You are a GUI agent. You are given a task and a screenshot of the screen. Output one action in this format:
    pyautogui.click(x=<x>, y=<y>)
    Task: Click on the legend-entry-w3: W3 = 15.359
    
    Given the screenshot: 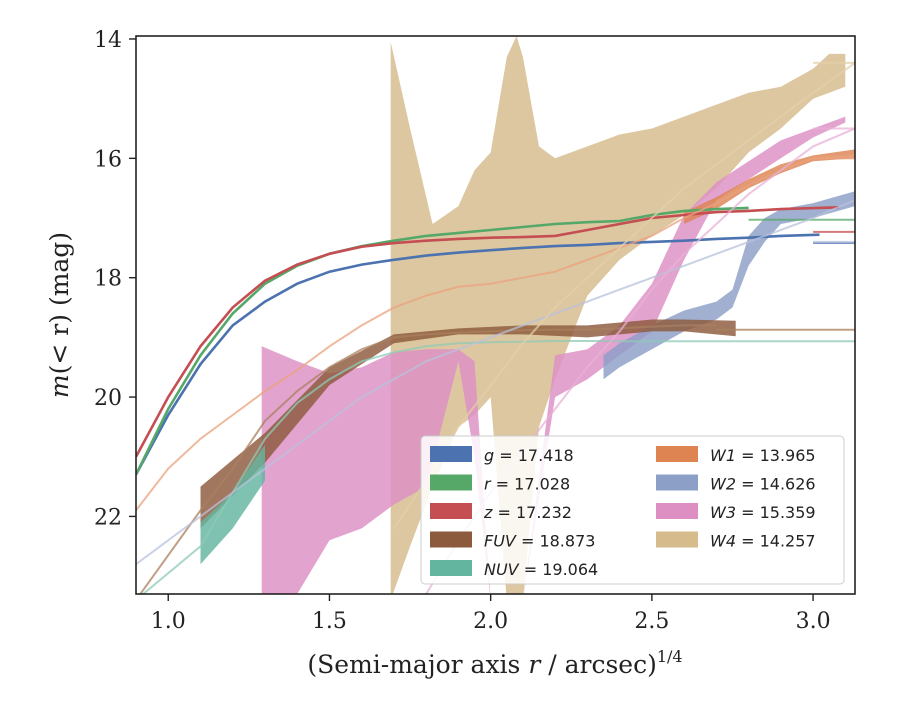 What is the action you would take?
    pyautogui.click(x=763, y=512)
    